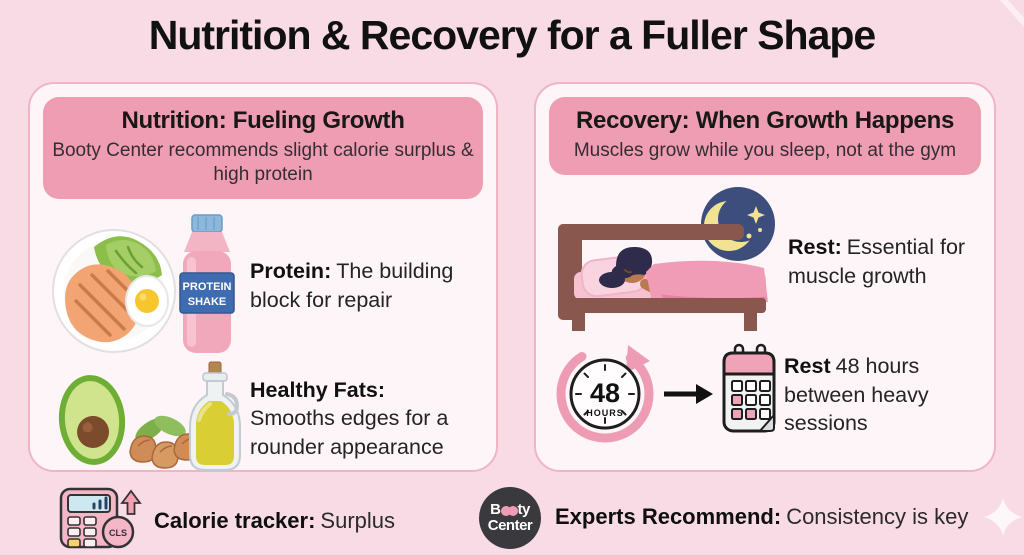 The height and width of the screenshot is (555, 1024). Describe the element at coordinates (358, 520) in the screenshot. I see `calorie-tracker-value: Surplus` at that location.